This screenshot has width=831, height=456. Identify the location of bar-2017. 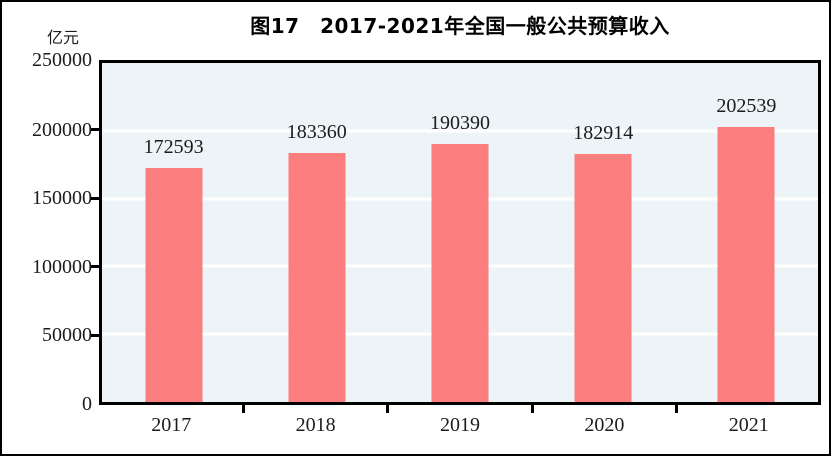
(174, 284).